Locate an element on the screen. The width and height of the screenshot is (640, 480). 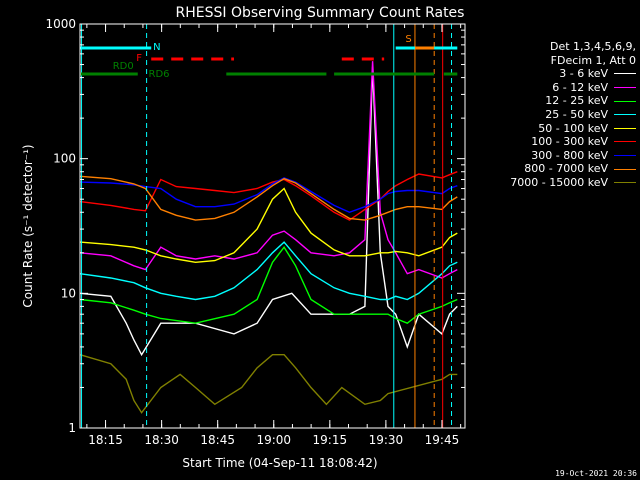
y-tick-label-1000: 1000 is located at coordinates (60, 24).